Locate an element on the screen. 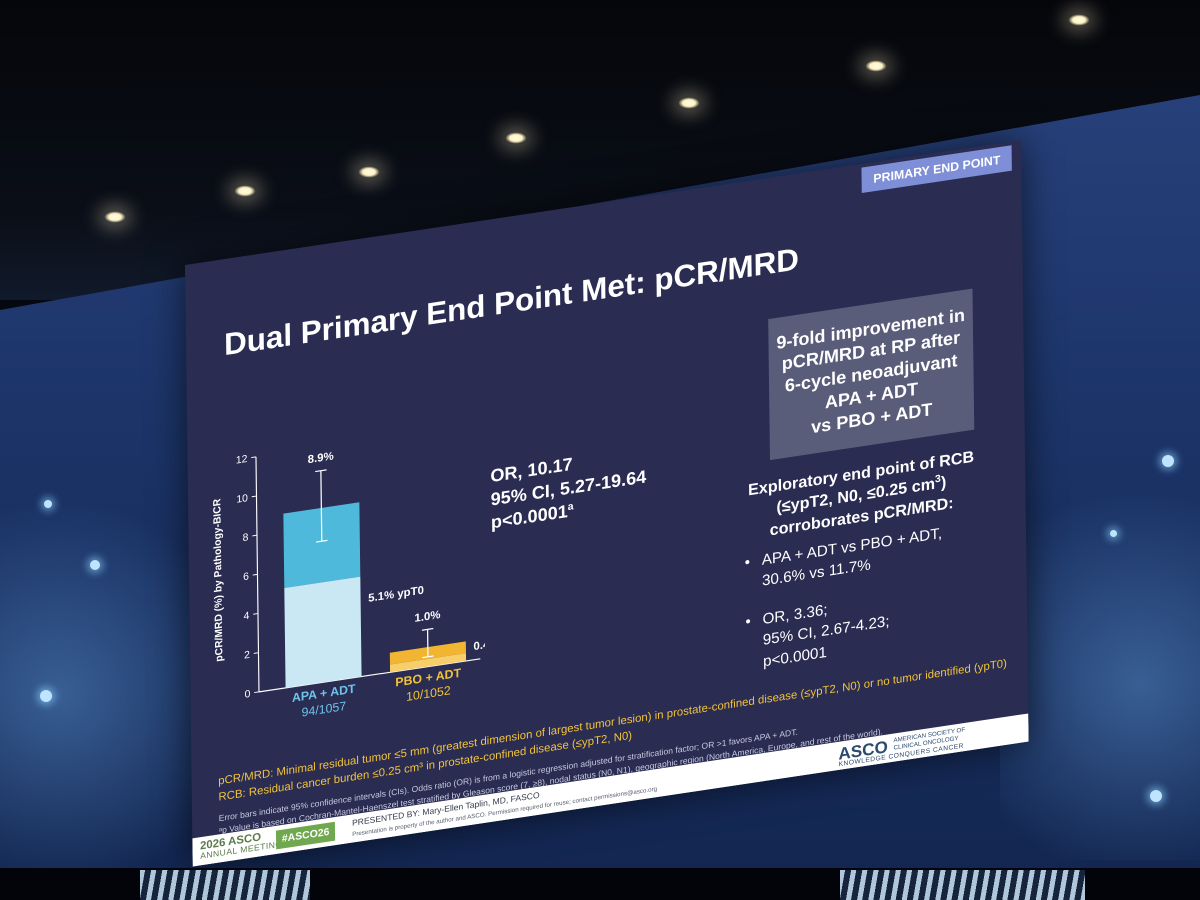  stage-steps-left is located at coordinates (225, 885).